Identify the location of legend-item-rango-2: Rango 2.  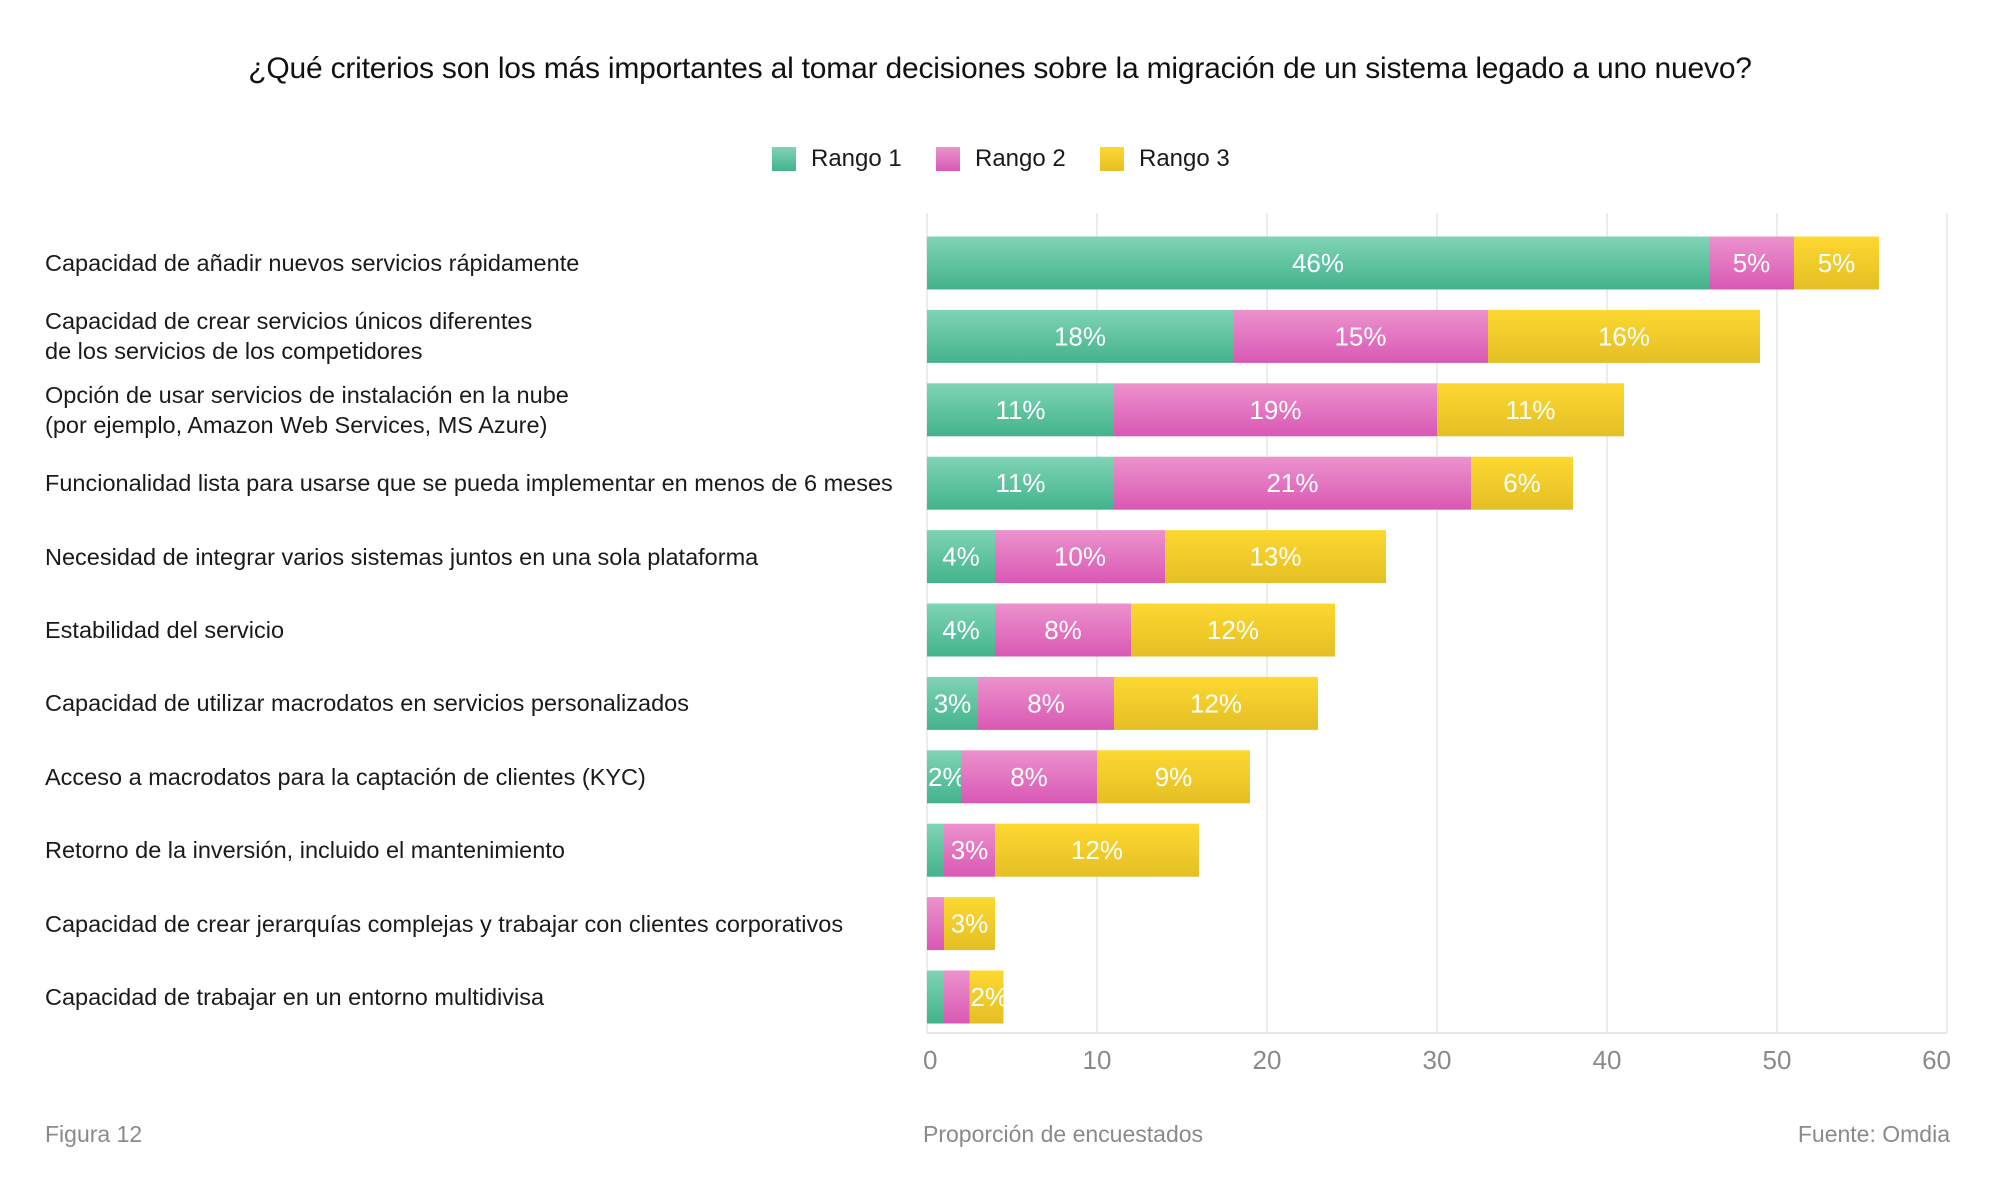
(1001, 159).